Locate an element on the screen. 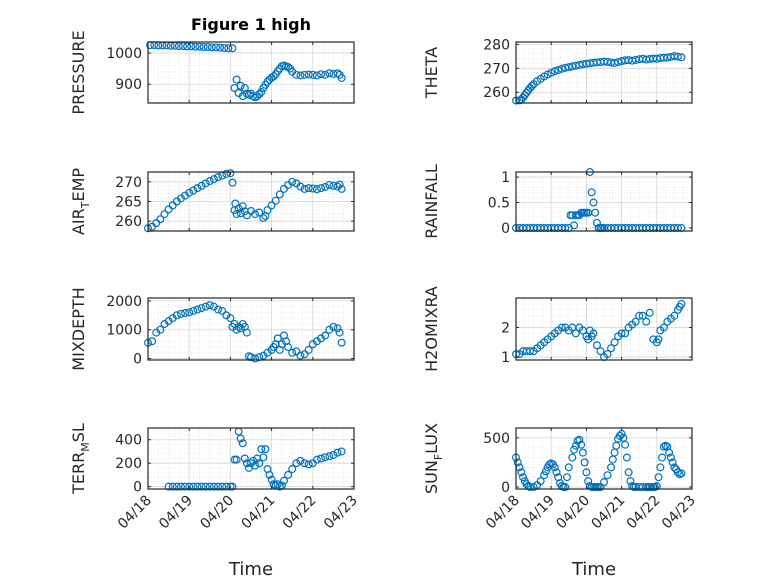 This screenshot has height=583, width=778. y-axis-label: RAINFALL is located at coordinates (431, 201).